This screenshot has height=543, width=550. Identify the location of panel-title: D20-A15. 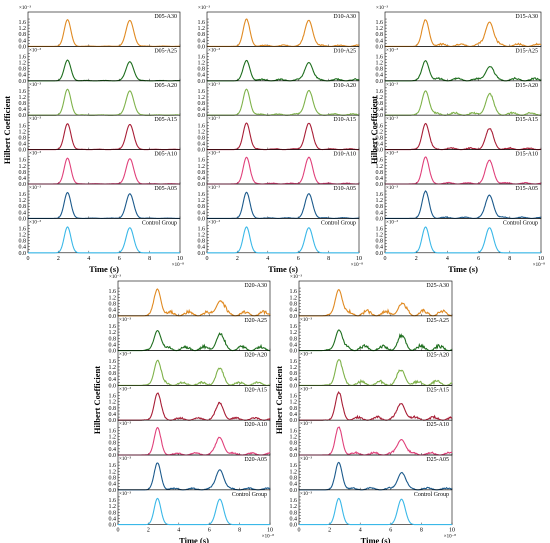
(255, 390).